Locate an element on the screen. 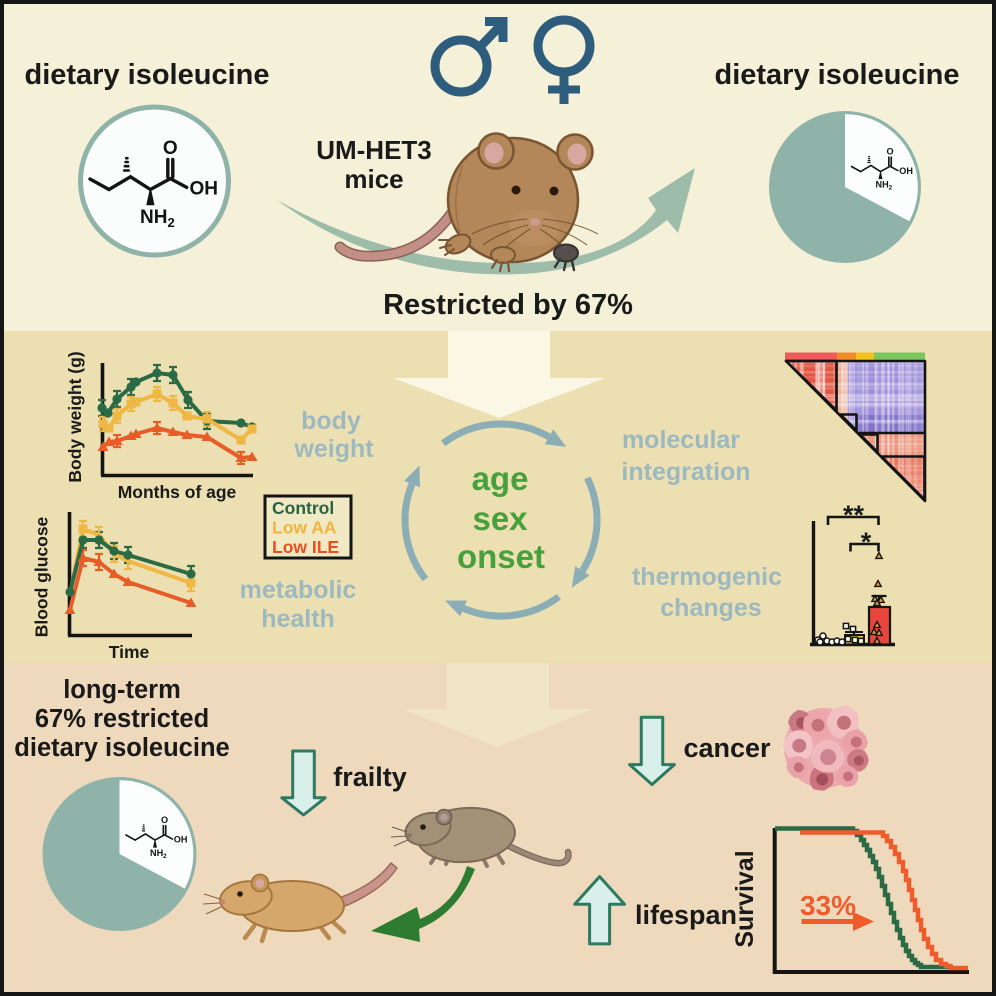 This screenshot has height=996, width=996. svg-text: changes is located at coordinates (710, 608).